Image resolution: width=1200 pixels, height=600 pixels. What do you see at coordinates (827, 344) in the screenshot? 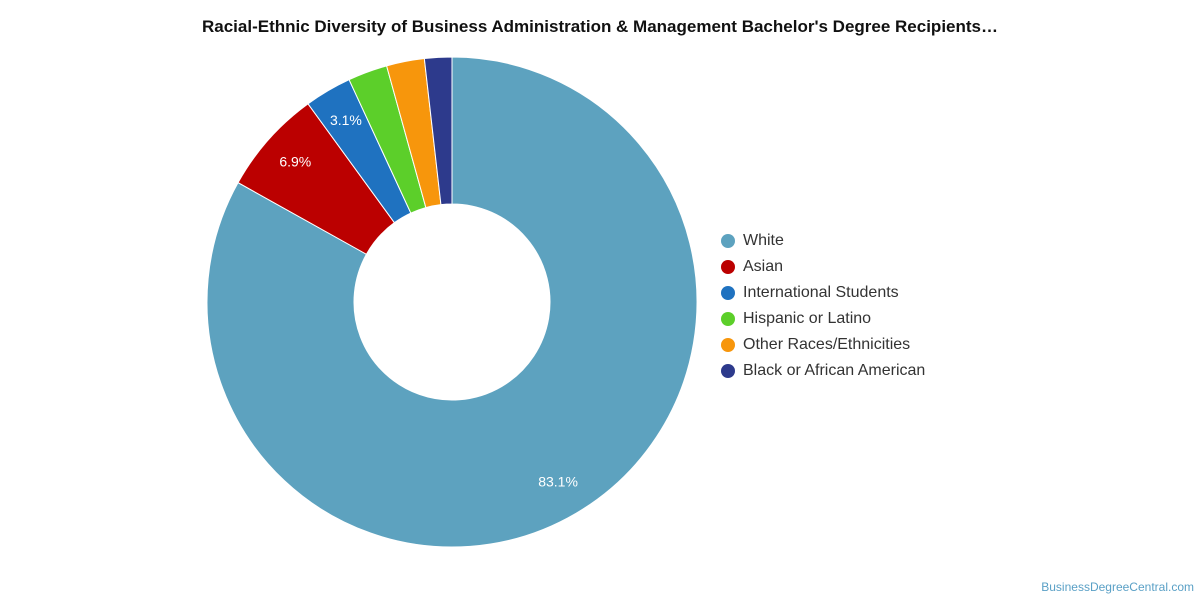
I see `legend-label: Other Races/Ethnicities` at bounding box center [827, 344].